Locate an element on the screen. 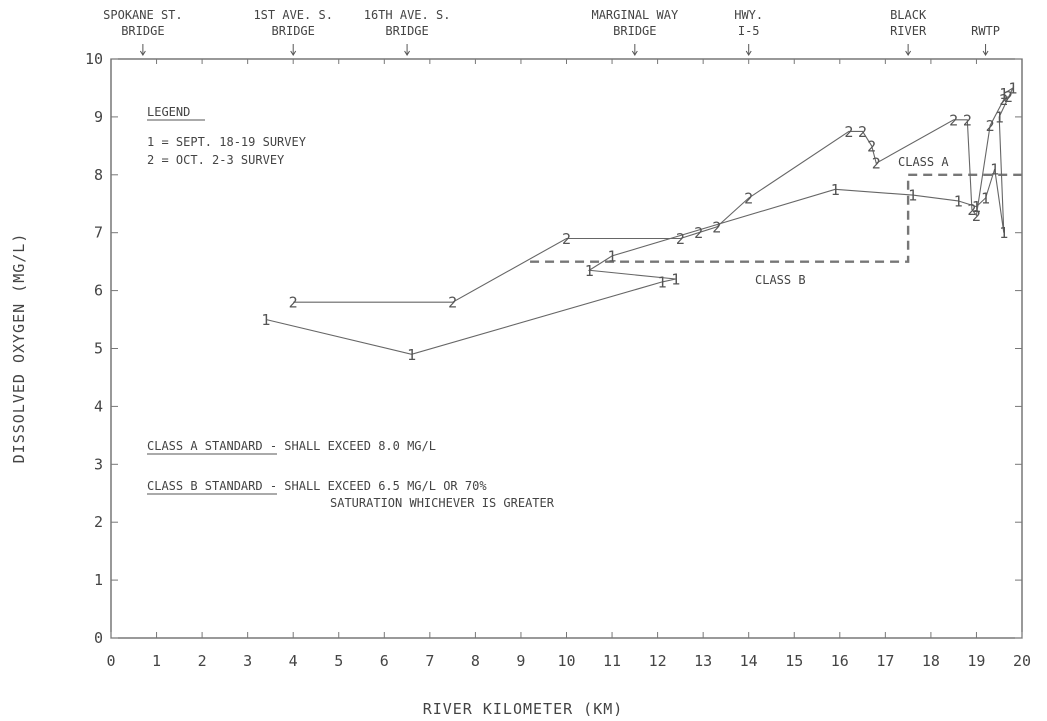 The height and width of the screenshot is (721, 1047). x-tick-label: 2 is located at coordinates (202, 661).